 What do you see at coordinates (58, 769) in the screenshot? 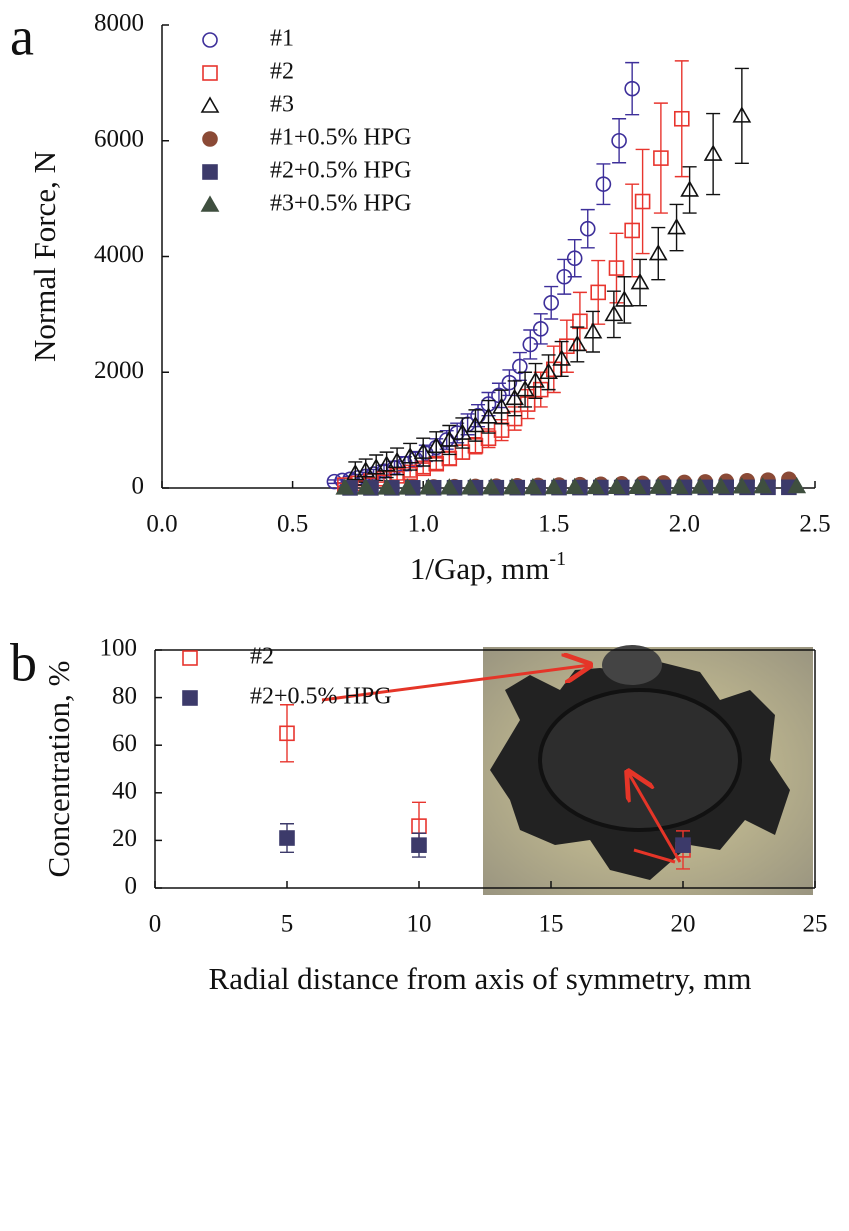
I see `y-axis-label: Concentration, %` at bounding box center [58, 769].